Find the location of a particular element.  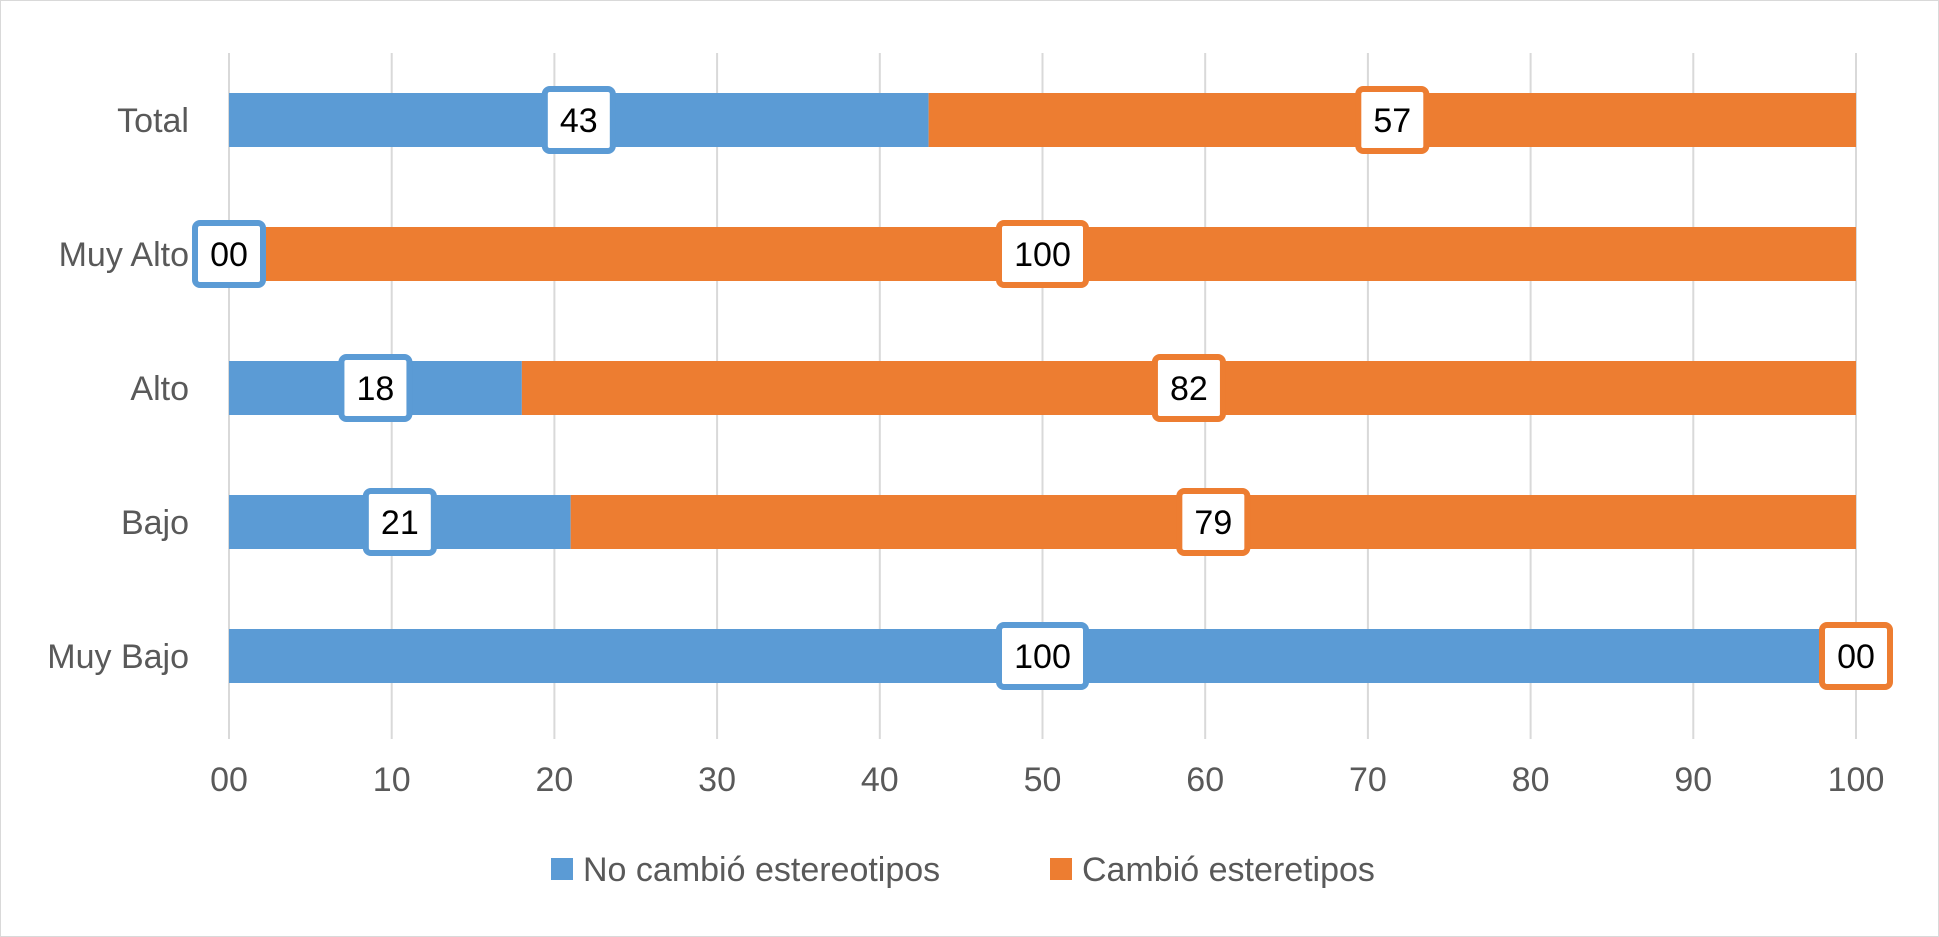

data-label: 18 is located at coordinates (376, 389).